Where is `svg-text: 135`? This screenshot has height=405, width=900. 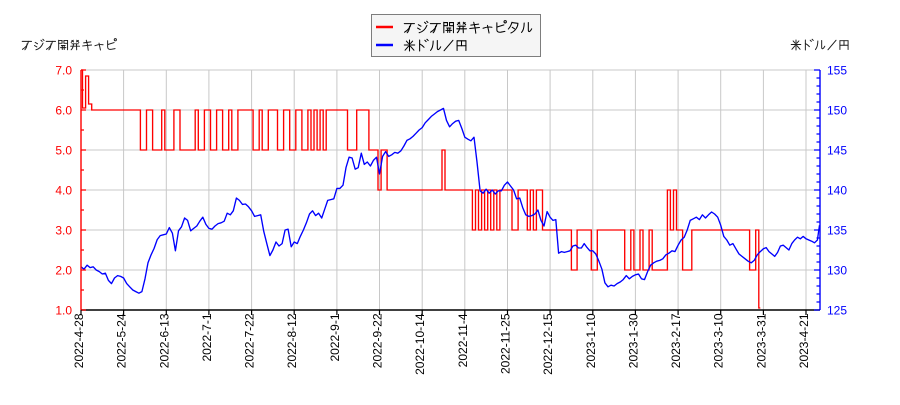 svg-text: 135 is located at coordinates (837, 231).